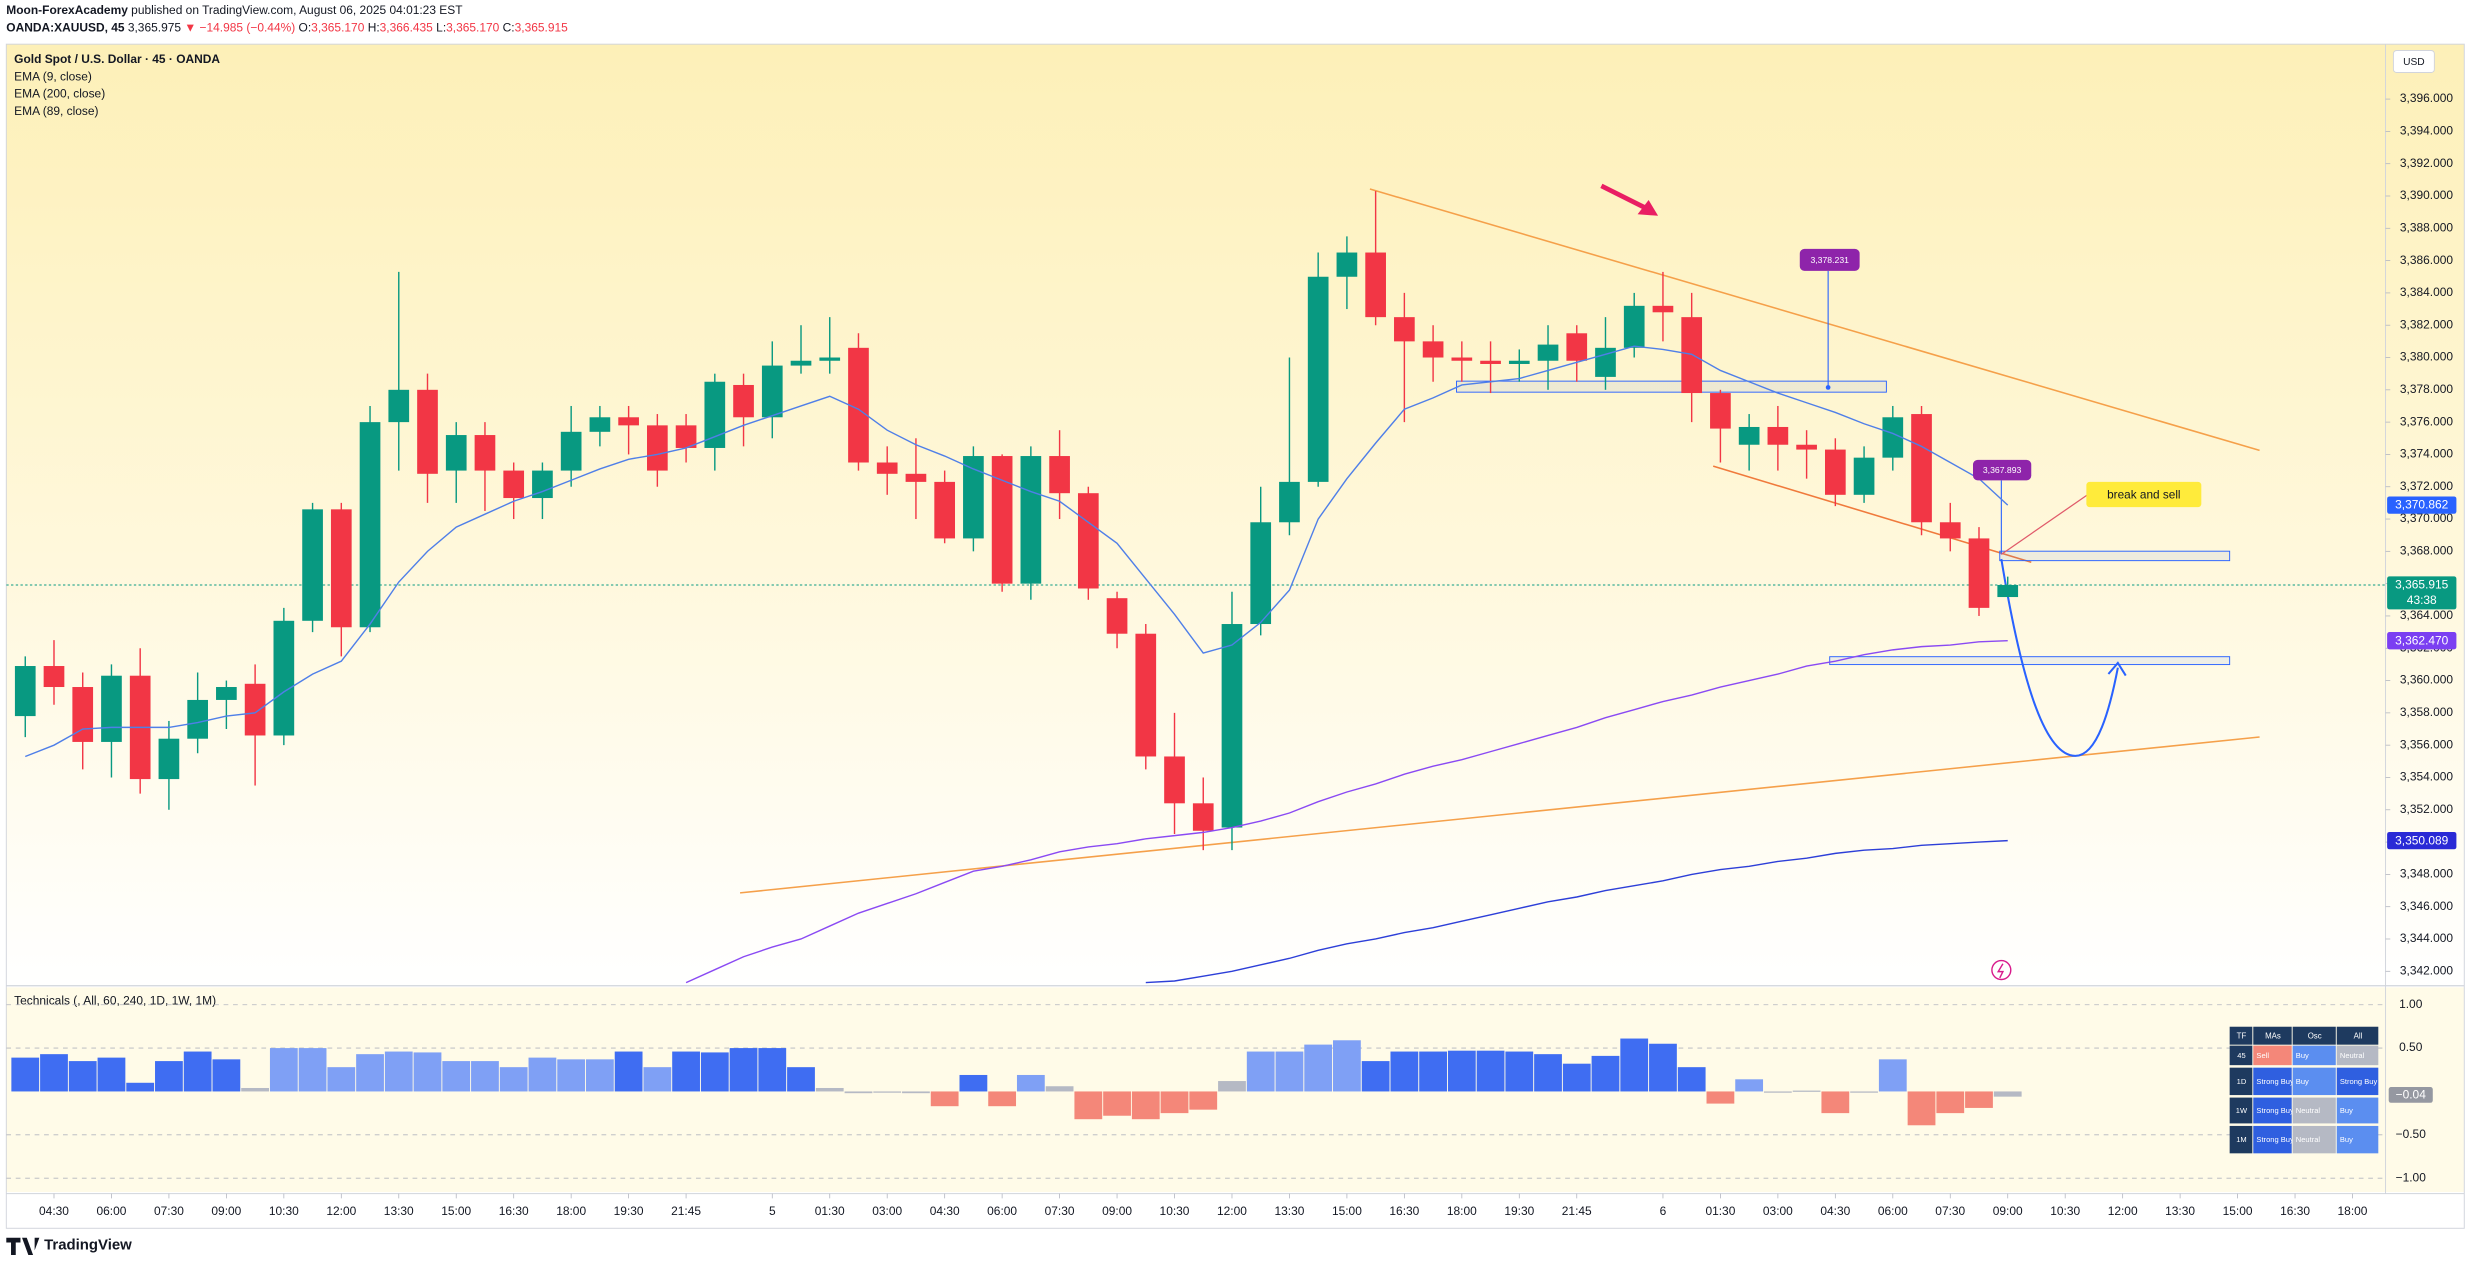  I want to click on table-header: TF, so click(2242, 1035).